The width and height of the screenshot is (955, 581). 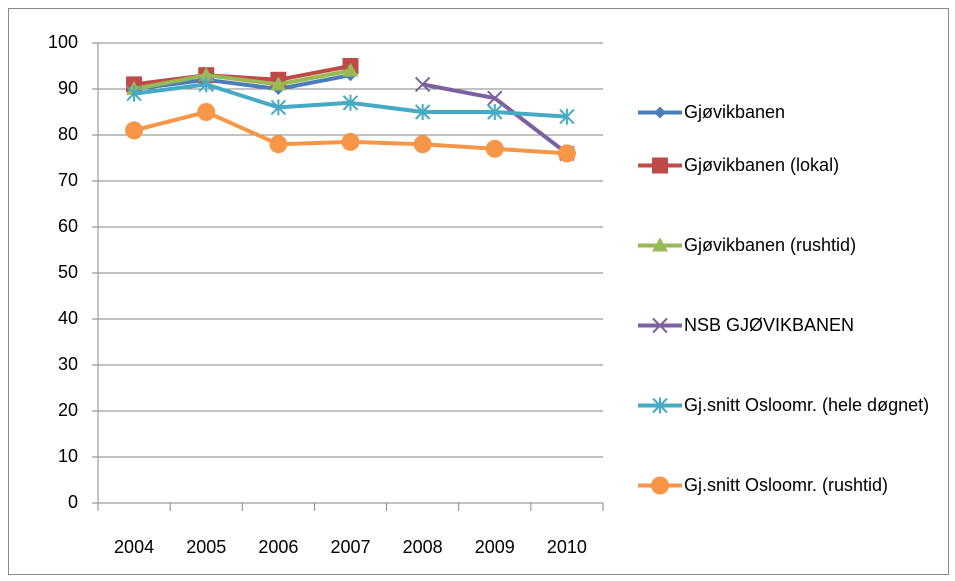 What do you see at coordinates (423, 547) in the screenshot?
I see `x-tick-label: 2008` at bounding box center [423, 547].